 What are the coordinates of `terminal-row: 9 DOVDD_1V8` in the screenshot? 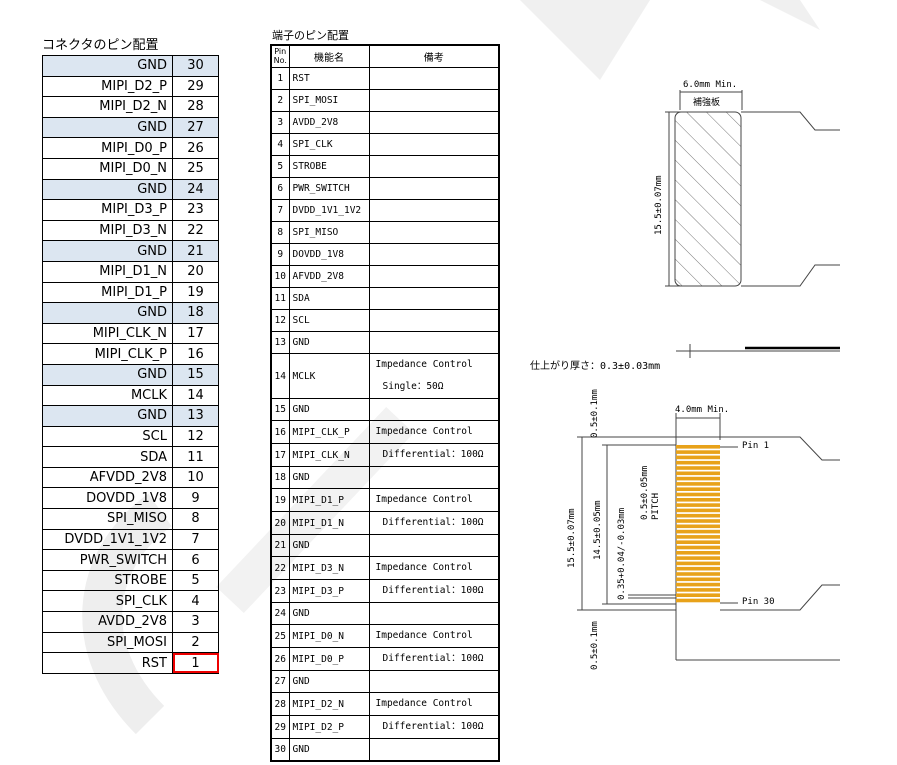 It's located at (385, 254).